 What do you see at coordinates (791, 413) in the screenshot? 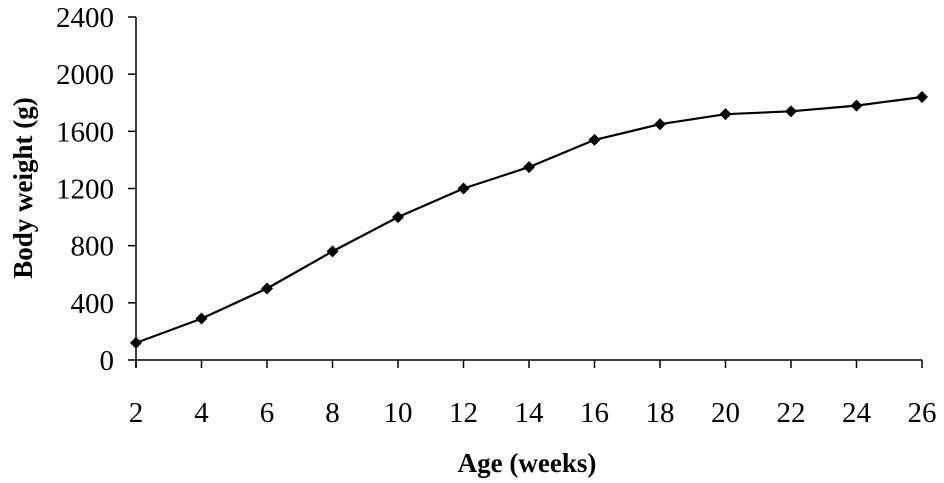
I see `x-tick-label: 22` at bounding box center [791, 413].